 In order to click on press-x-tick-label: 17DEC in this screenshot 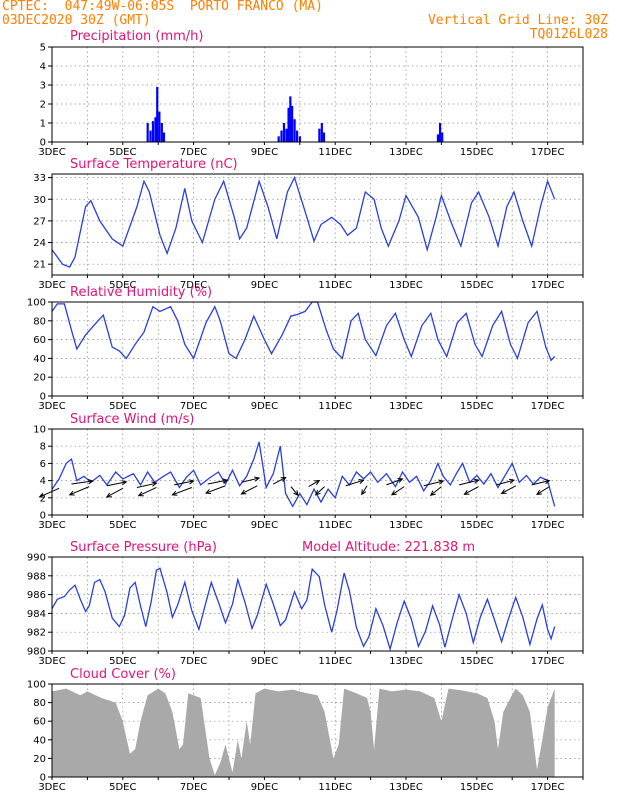, I will do `click(548, 661)`.